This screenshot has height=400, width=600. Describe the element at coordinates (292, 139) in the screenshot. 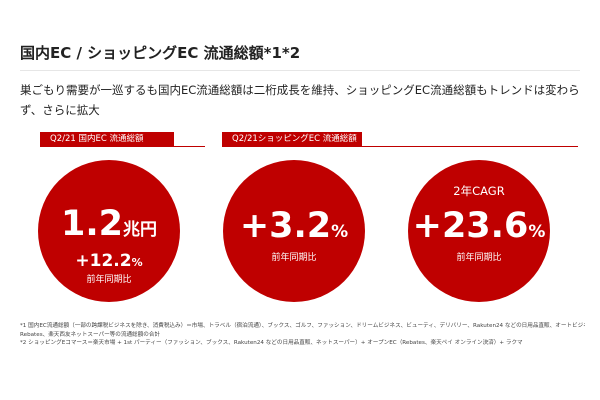

I see `panel-header-shopping-ec: Q2/21ショッピングEC 流通総額` at that location.